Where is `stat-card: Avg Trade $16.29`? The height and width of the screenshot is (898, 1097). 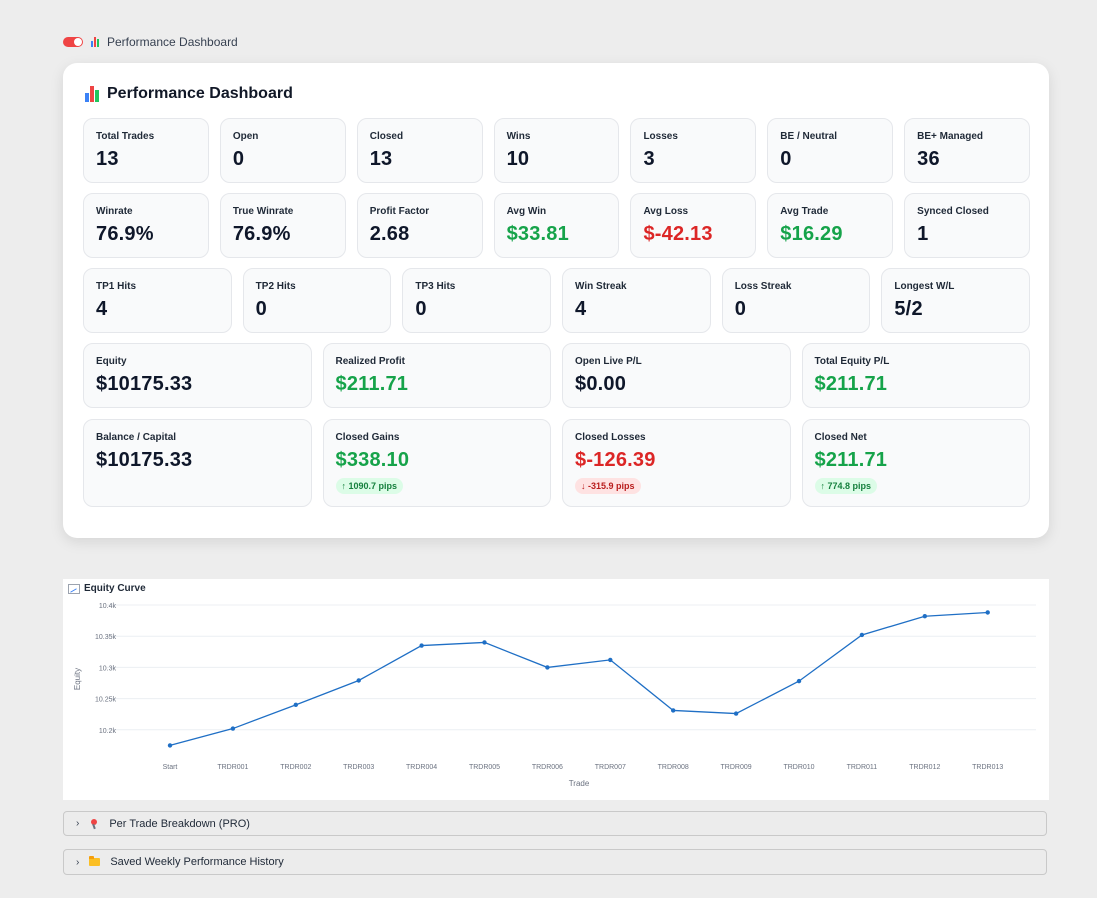
stat-card: Avg Trade $16.29 is located at coordinates (830, 225).